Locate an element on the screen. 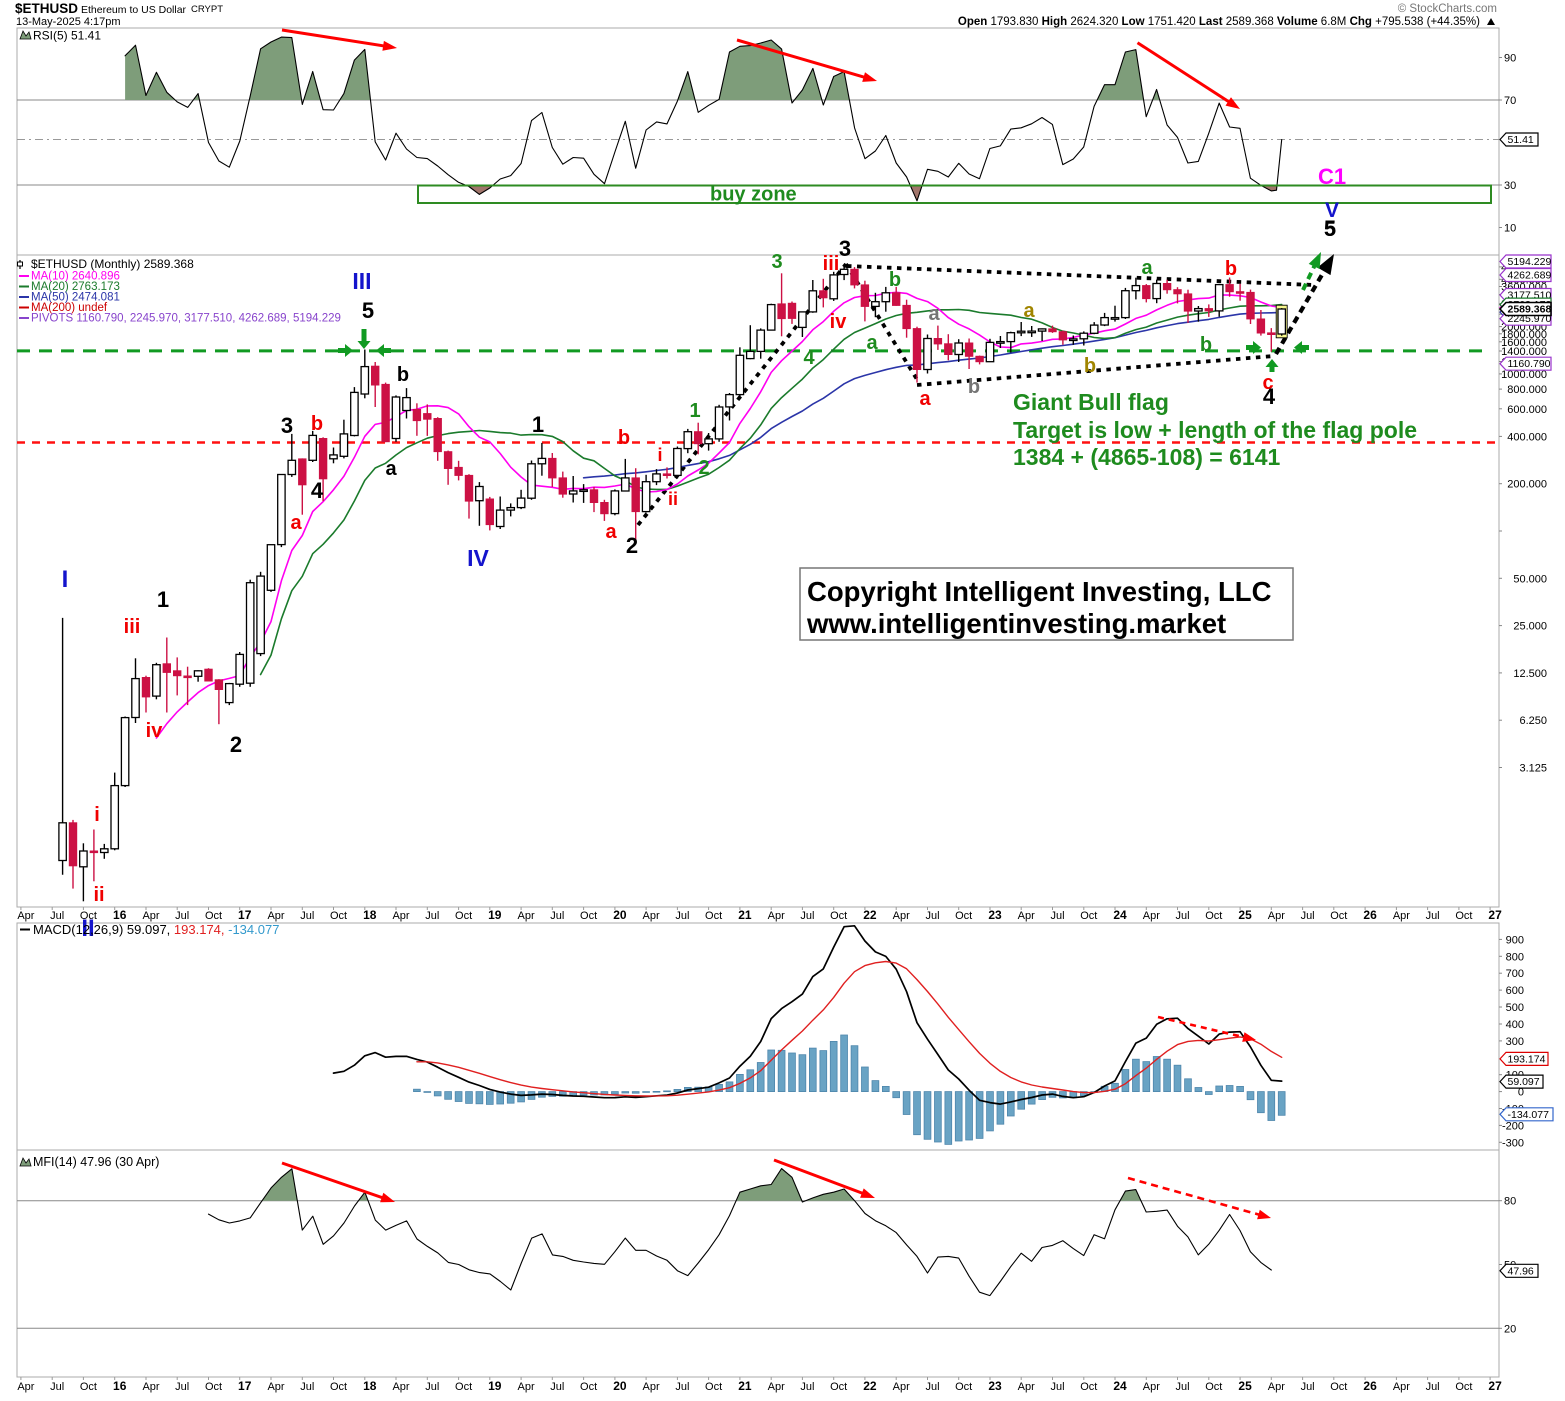  svg-text: MA(20) 2763.173 is located at coordinates (75, 287).